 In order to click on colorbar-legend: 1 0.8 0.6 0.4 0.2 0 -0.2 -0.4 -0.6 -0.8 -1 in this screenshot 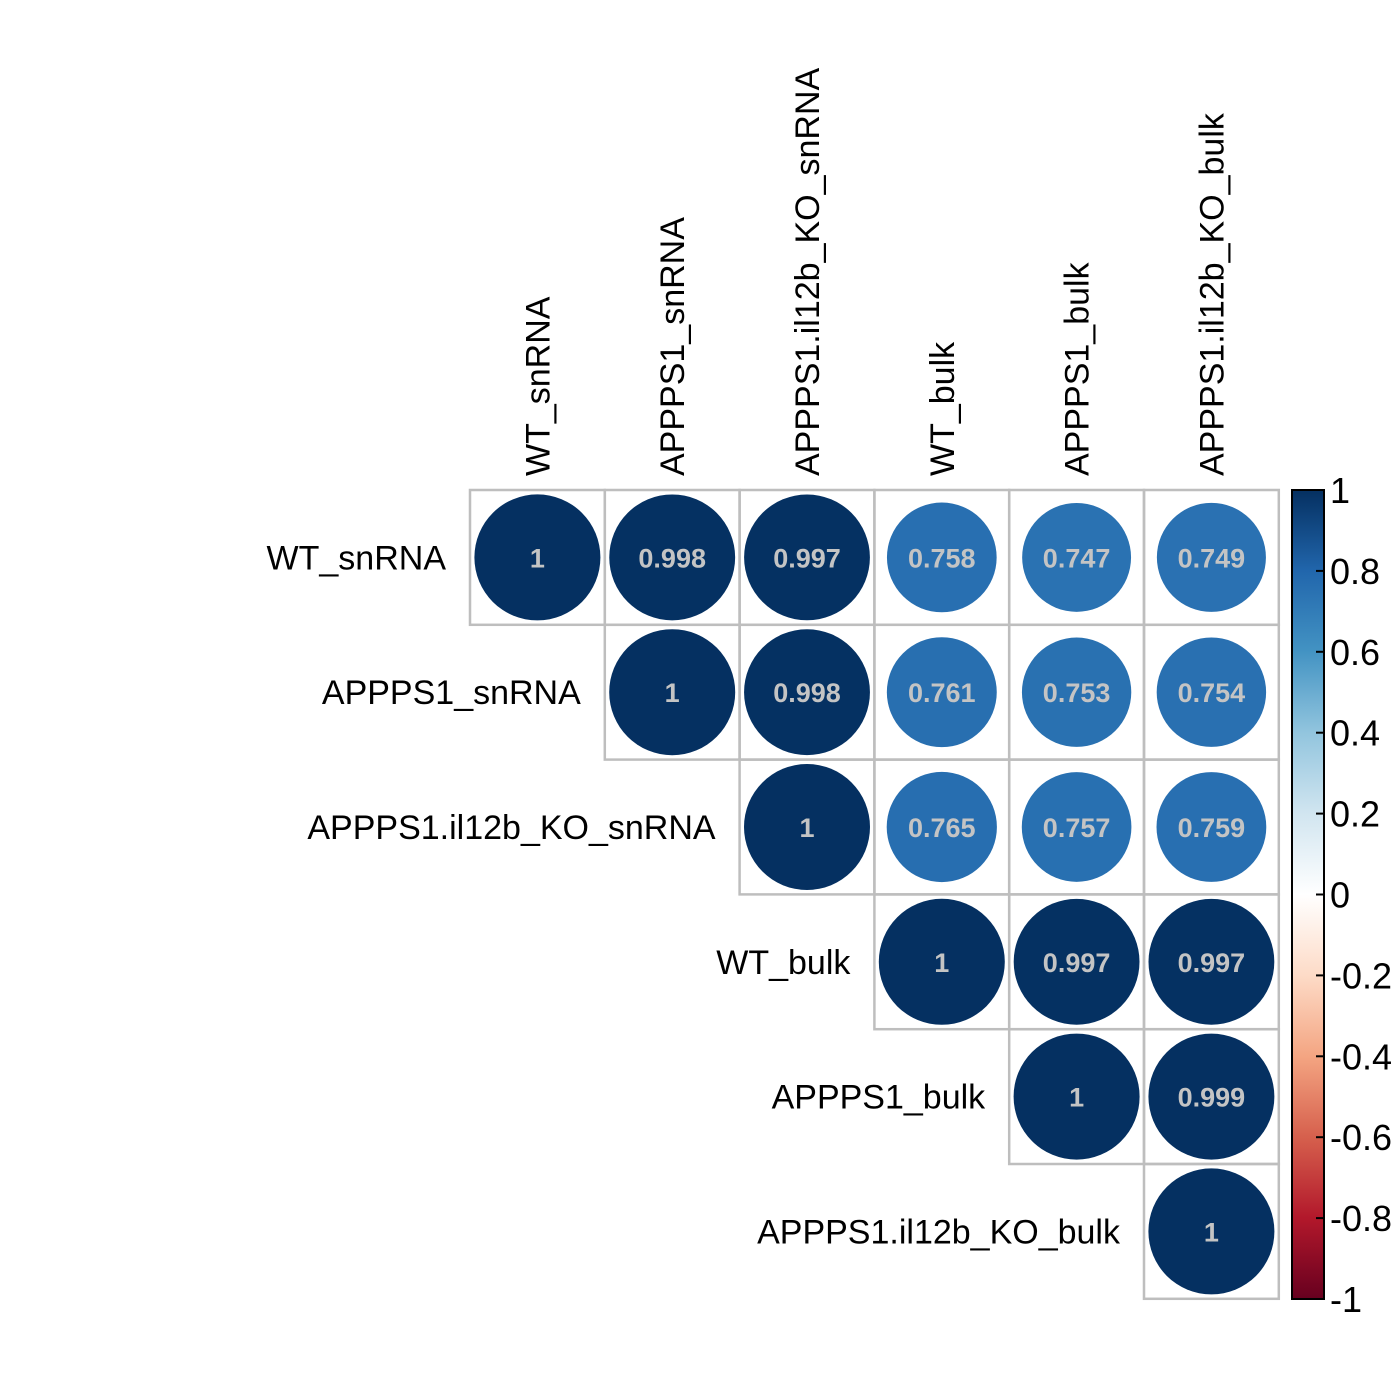, I will do `click(1341, 895)`.